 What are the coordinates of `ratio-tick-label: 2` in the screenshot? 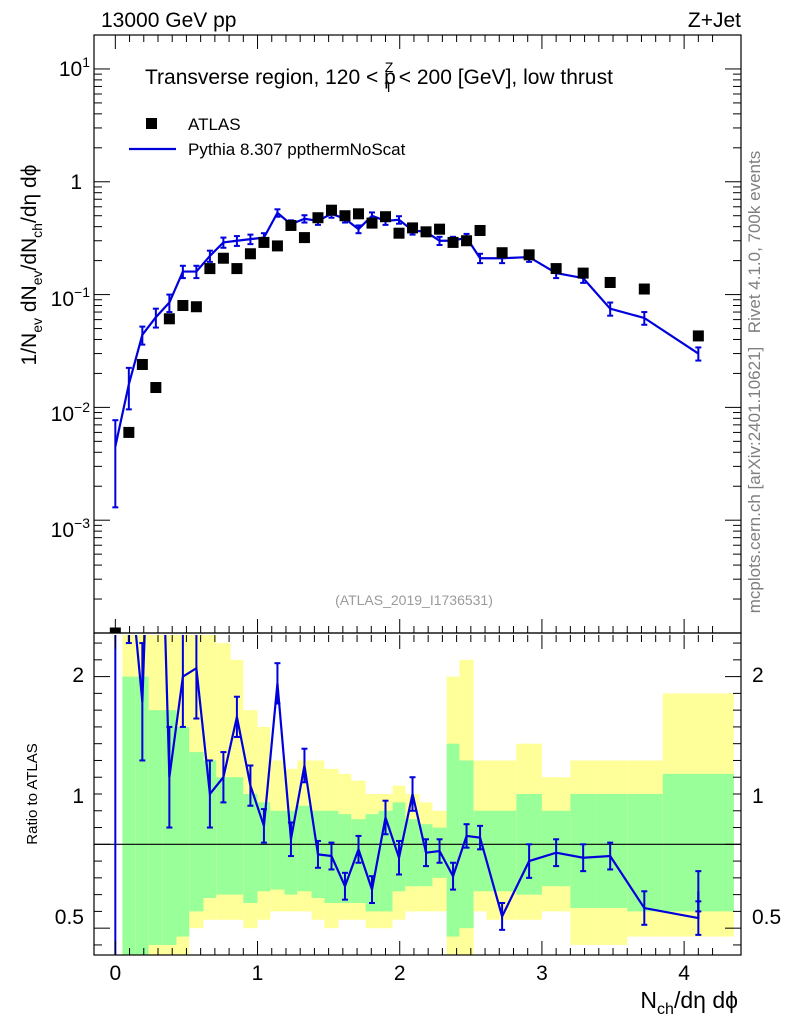 It's located at (78, 675).